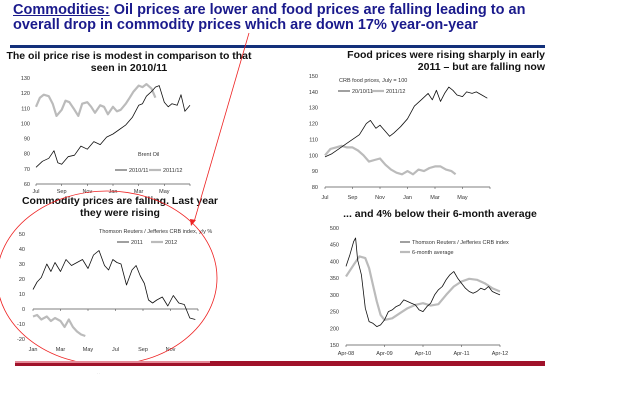 Image resolution: width=640 pixels, height=403 pixels. Describe the element at coordinates (461, 354) in the screenshot. I see `crb-index-x-tick-label: Apr-11` at that location.